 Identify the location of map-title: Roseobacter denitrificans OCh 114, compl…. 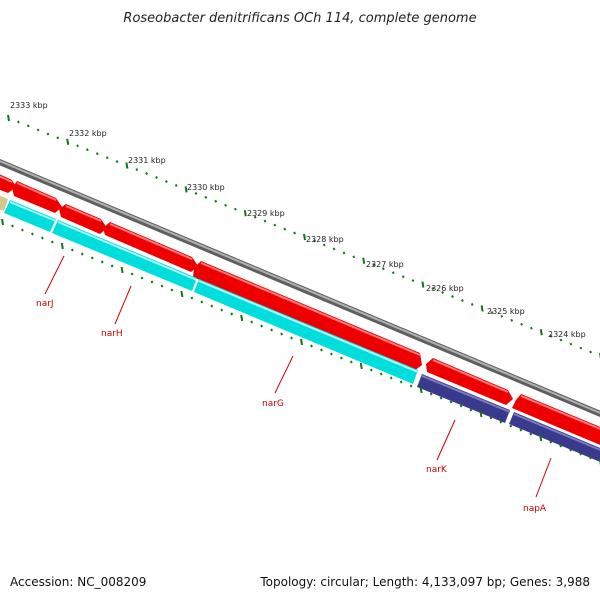
(299, 18).